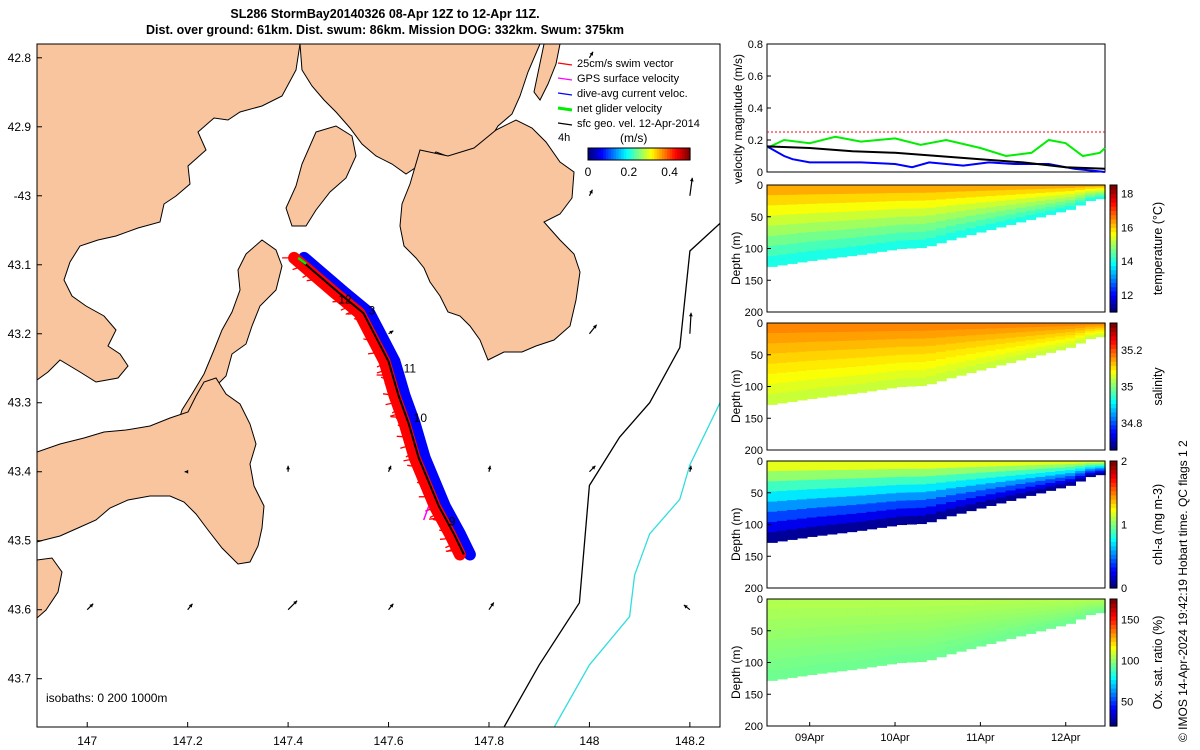 The width and height of the screenshot is (1200, 750). I want to click on section-colorbar-tick-label: 150, so click(1130, 620).